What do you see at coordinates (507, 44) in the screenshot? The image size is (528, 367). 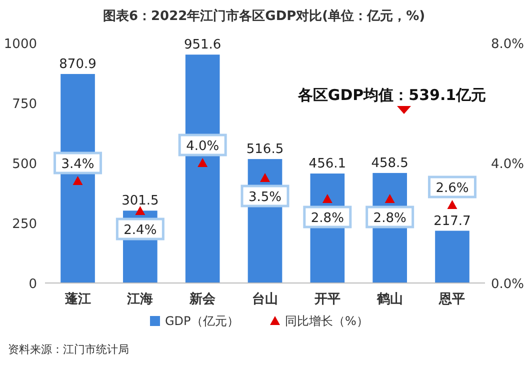 I see `y2-tick-label: 8.0%` at bounding box center [507, 44].